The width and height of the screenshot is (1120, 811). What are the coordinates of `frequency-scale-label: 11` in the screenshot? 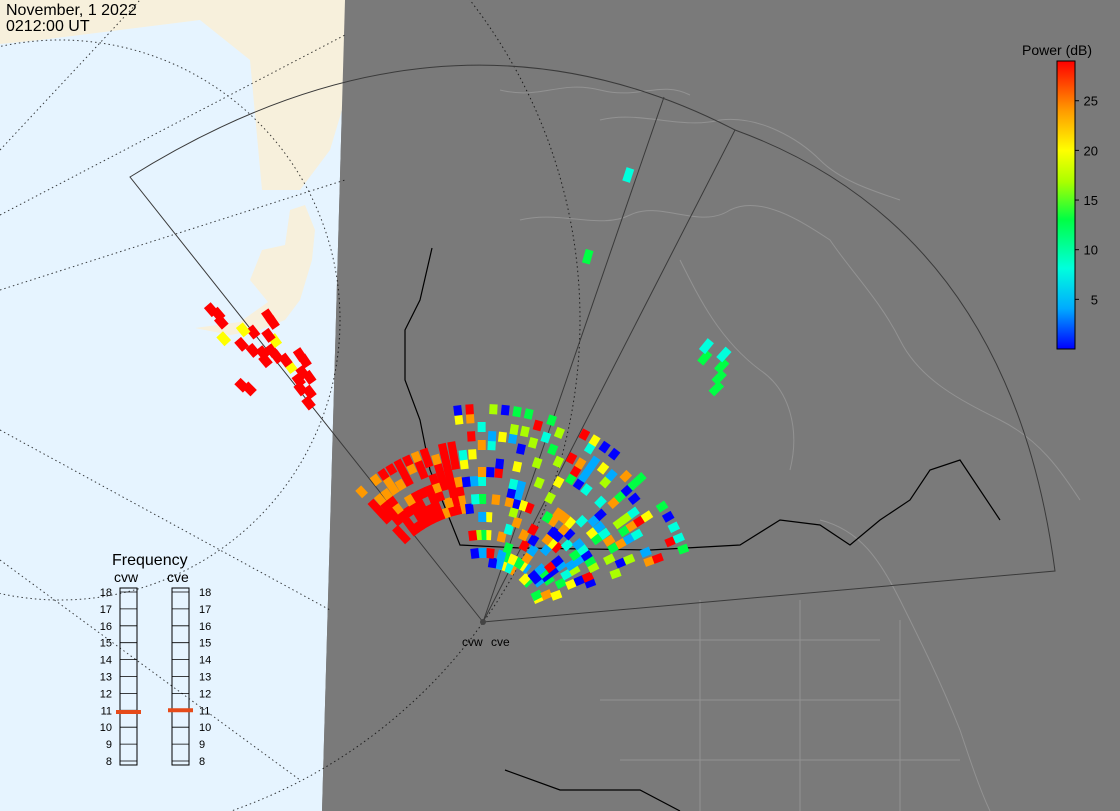 It's located at (106, 711).